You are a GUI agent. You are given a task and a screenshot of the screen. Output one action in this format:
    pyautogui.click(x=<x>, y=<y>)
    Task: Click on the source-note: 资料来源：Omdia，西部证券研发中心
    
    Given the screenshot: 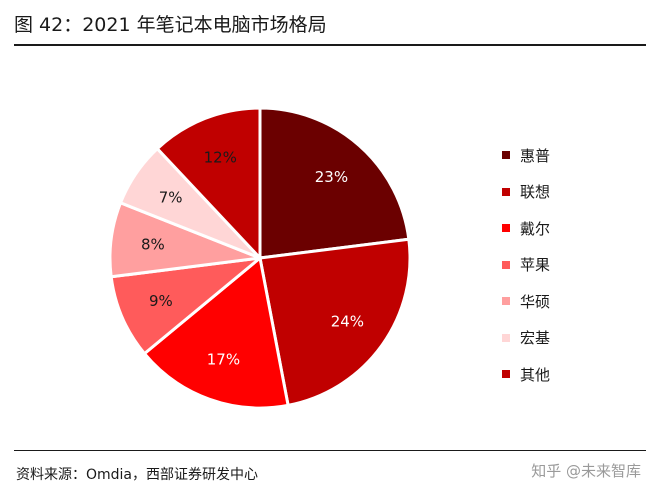 What is the action you would take?
    pyautogui.click(x=137, y=475)
    